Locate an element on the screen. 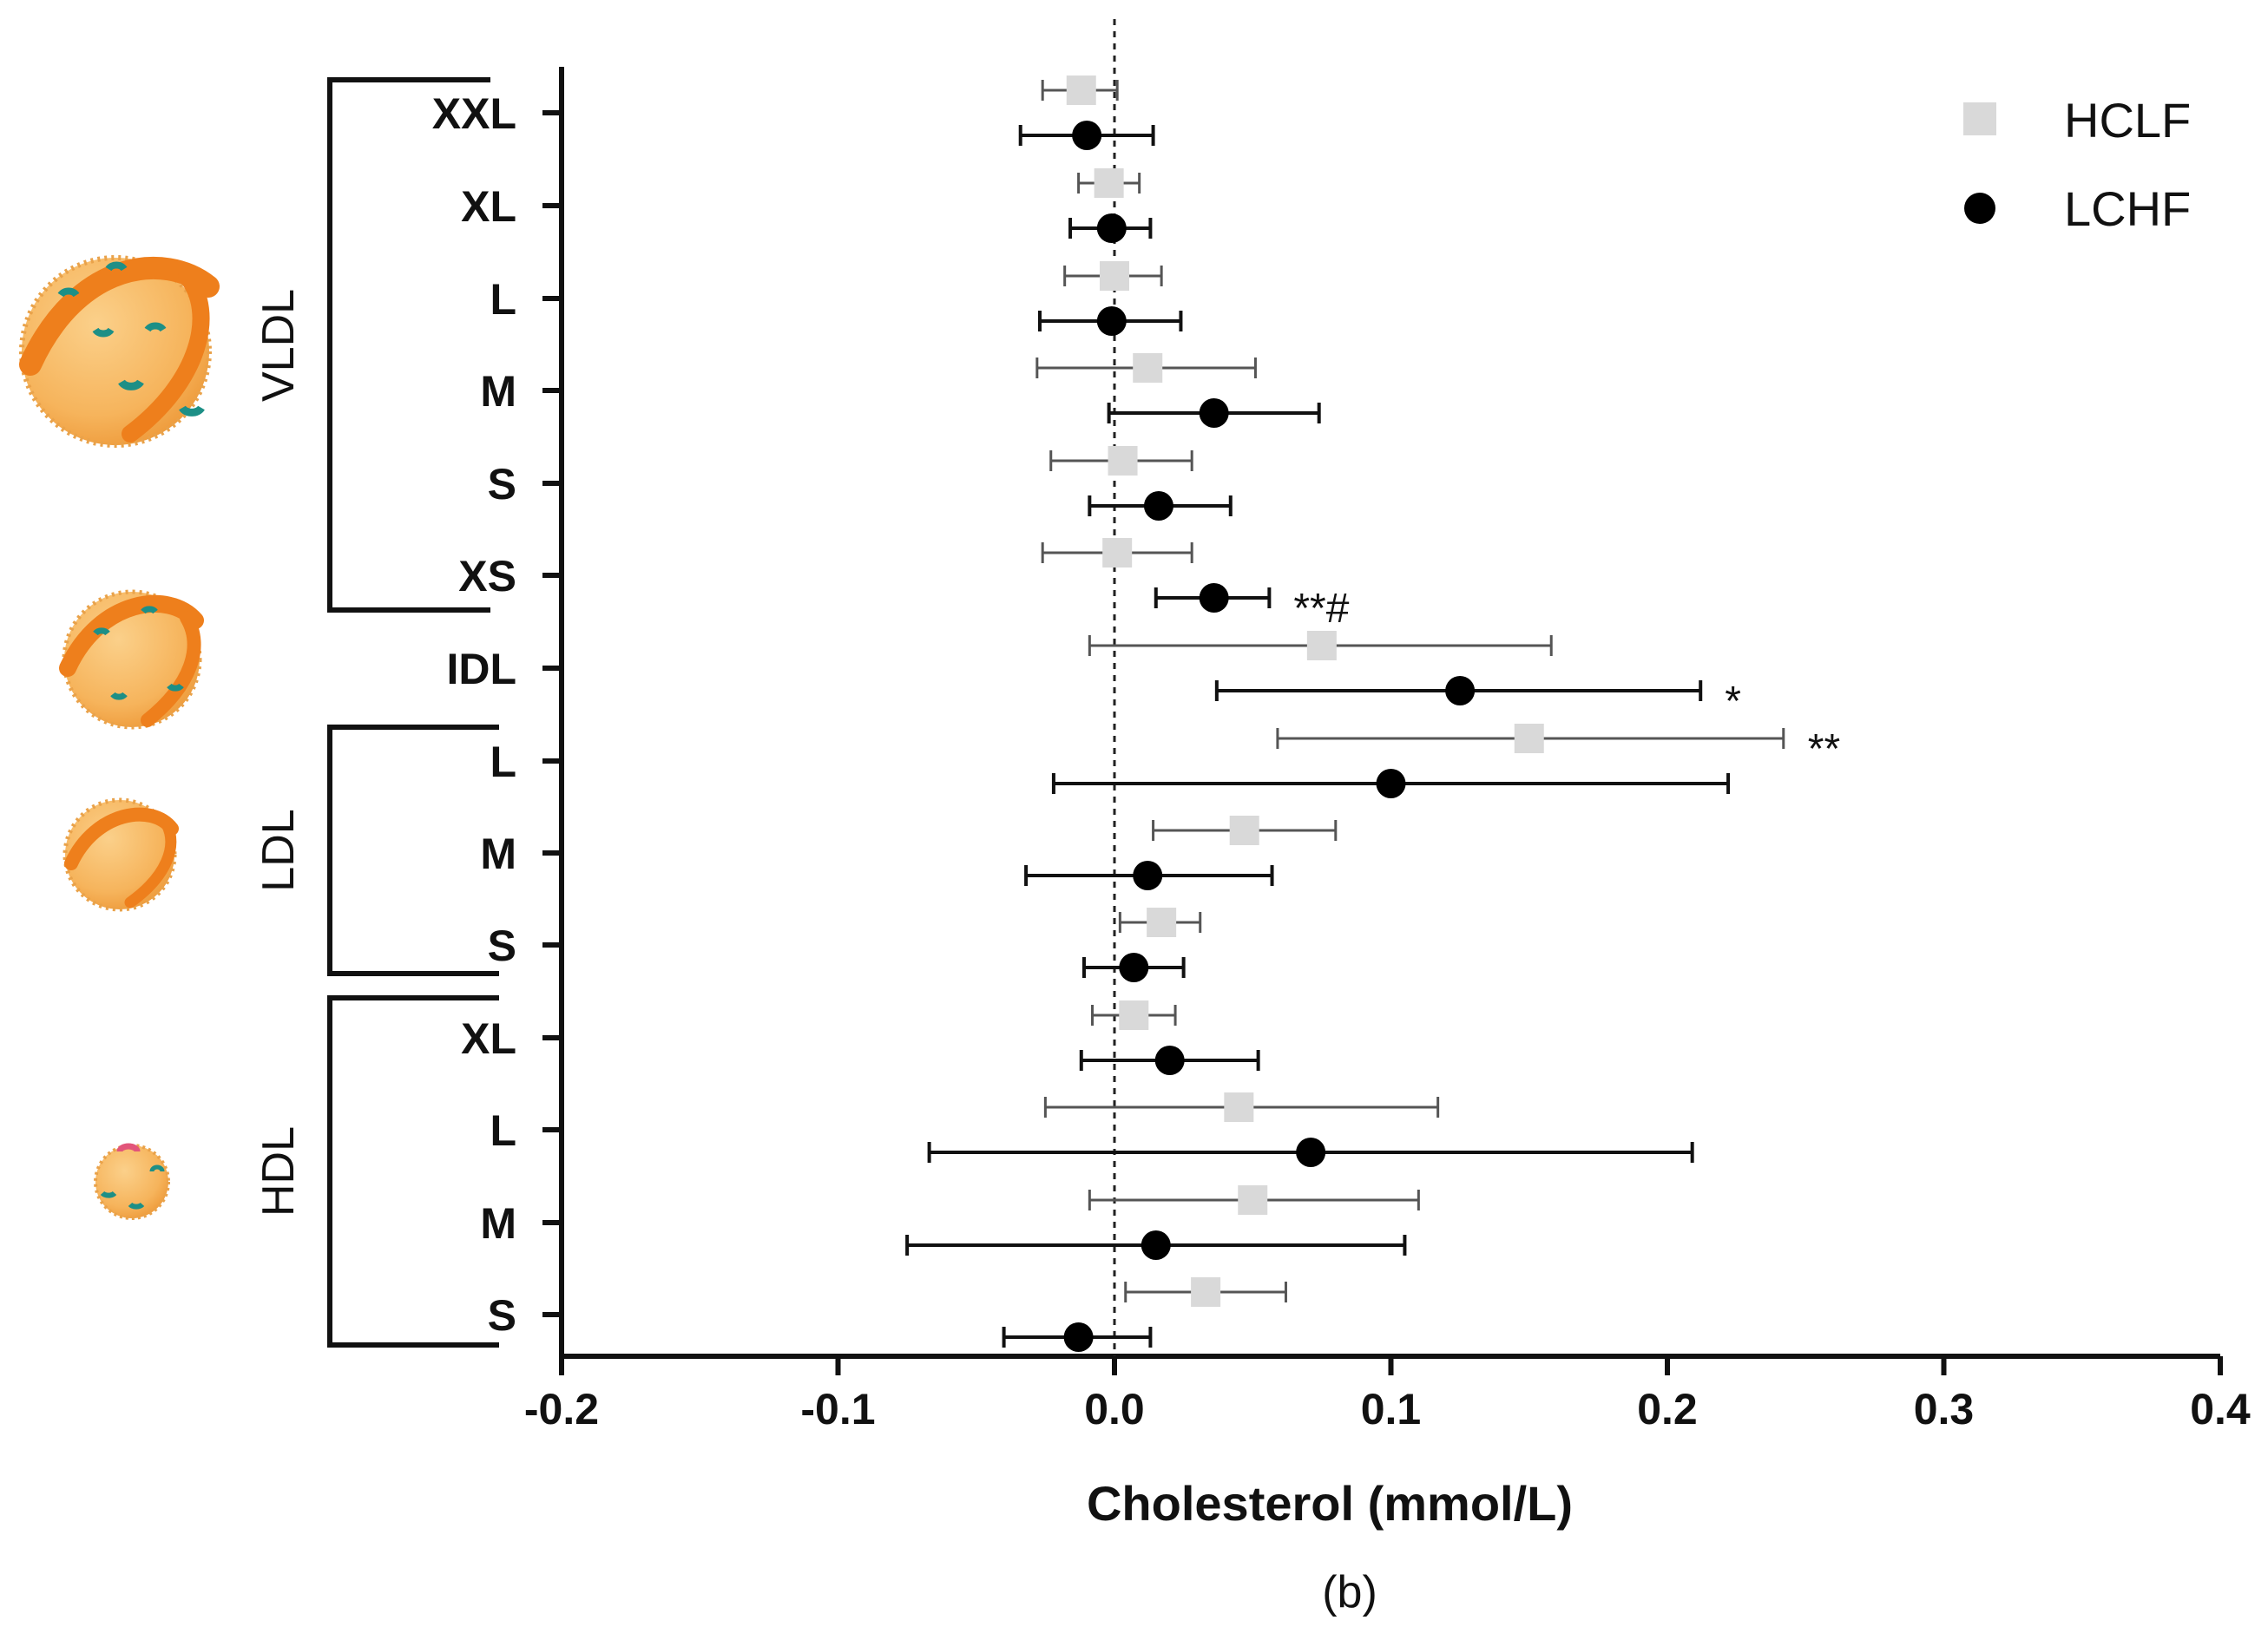  significance-annotation: * is located at coordinates (1733, 702).